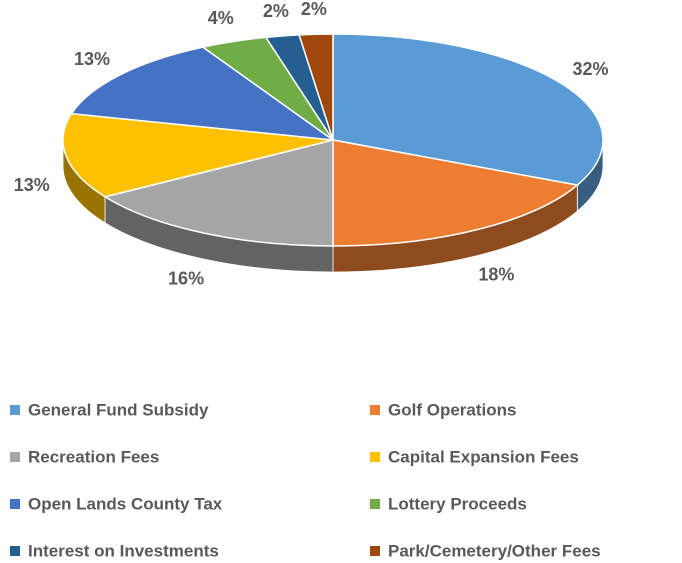  I want to click on legend-label: Recreation Fees, so click(93, 456).